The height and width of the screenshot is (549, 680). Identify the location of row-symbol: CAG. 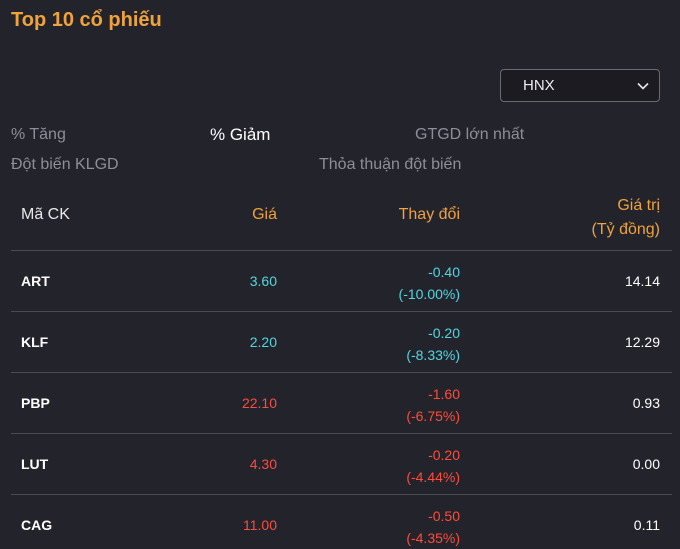
(37, 525).